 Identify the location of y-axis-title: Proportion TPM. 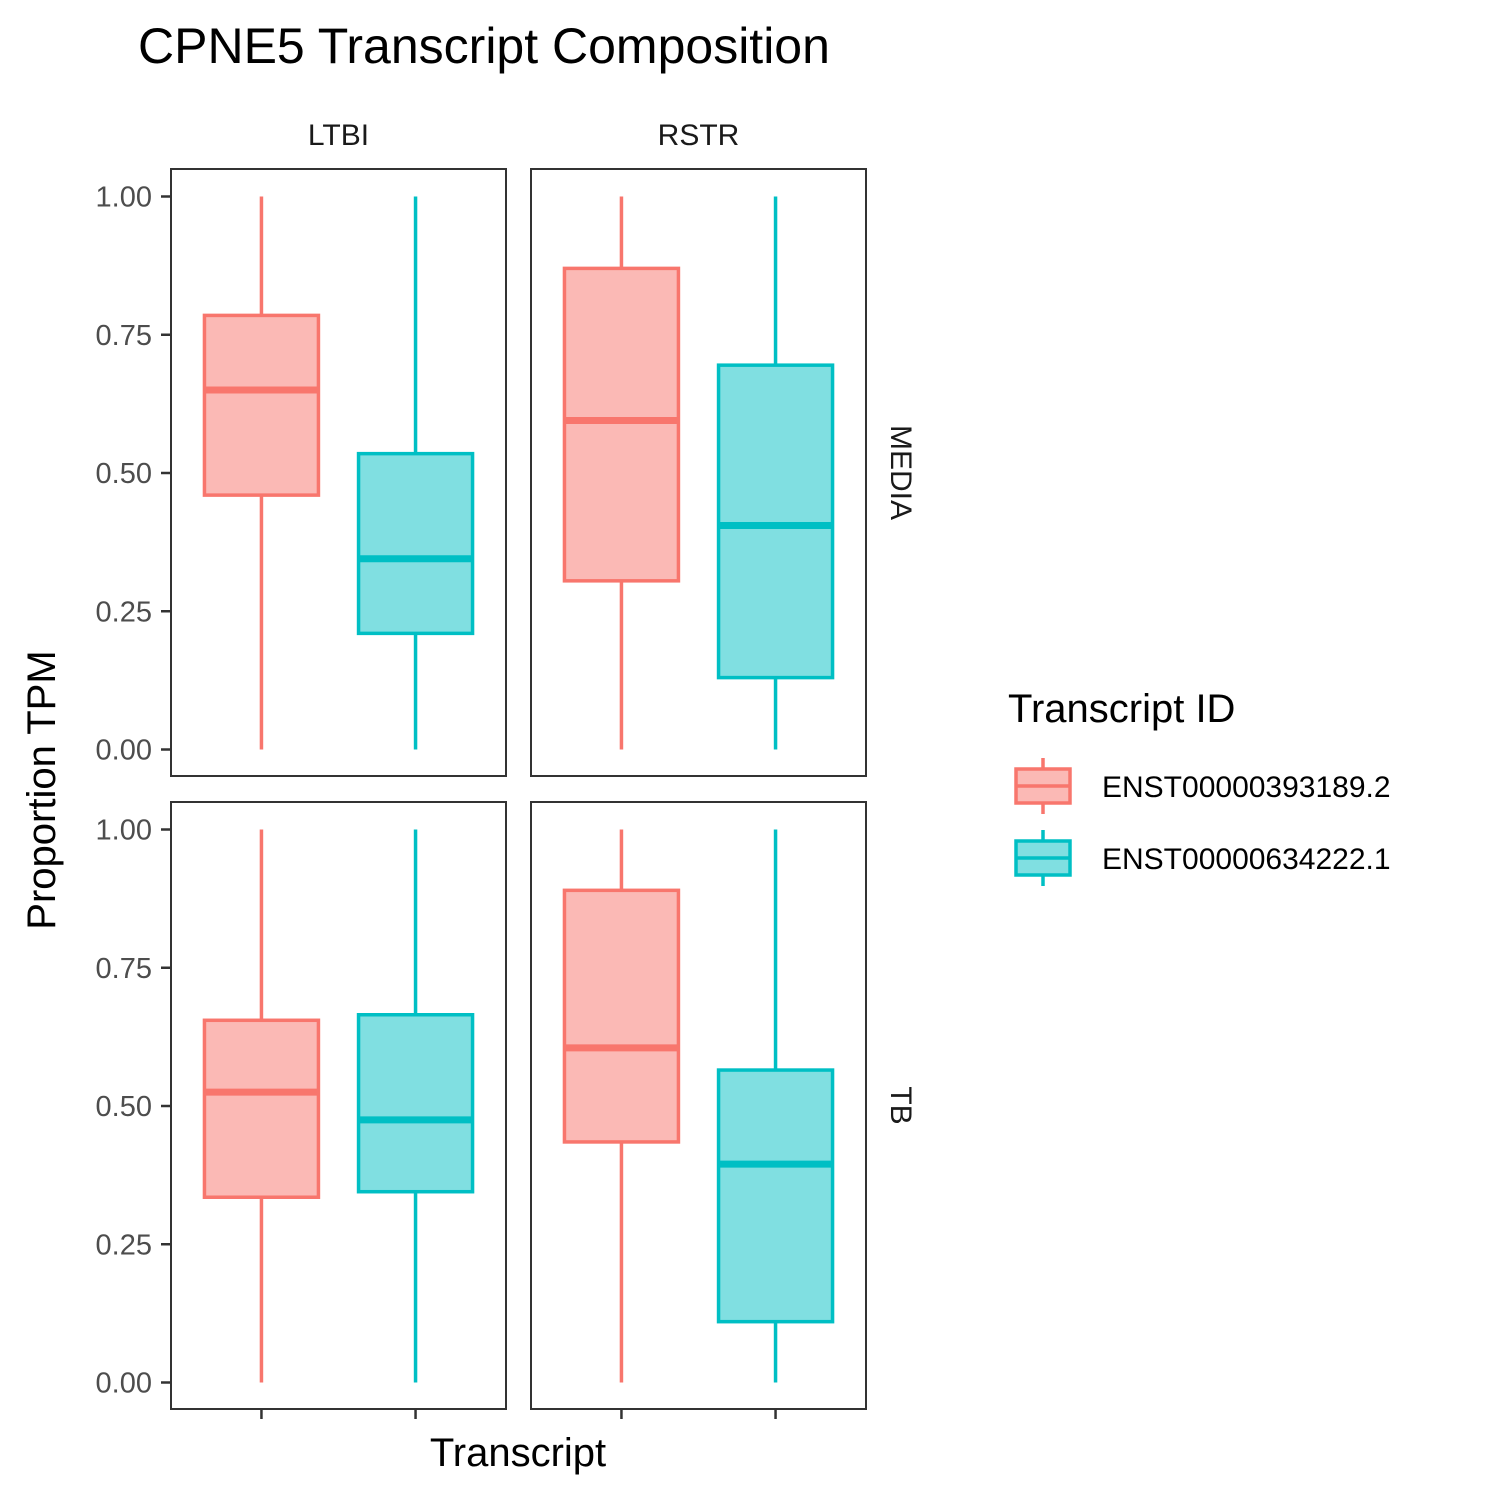
(42, 789).